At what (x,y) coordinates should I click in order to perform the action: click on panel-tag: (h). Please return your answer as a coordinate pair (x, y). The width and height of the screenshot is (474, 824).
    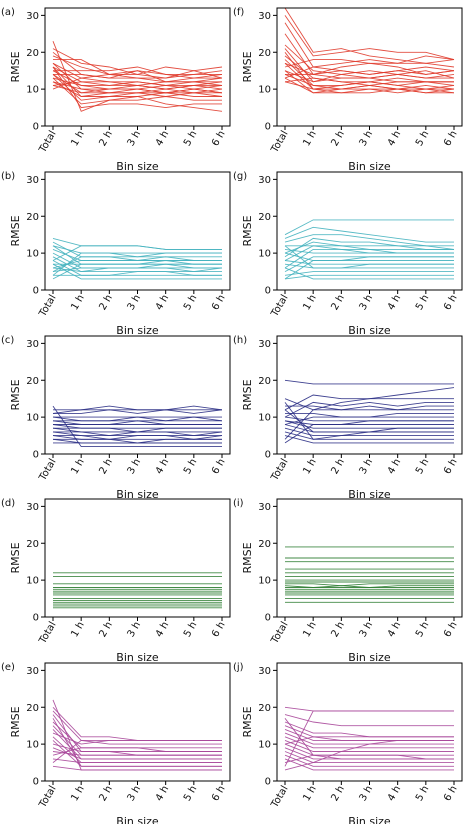
    Looking at the image, I should click on (240, 340).